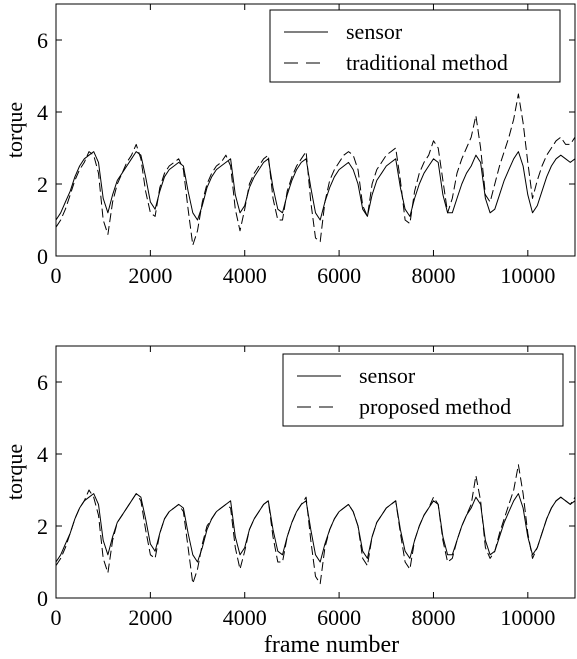 The height and width of the screenshot is (659, 577). Describe the element at coordinates (331, 645) in the screenshot. I see `x-axis-label: frame number` at that location.